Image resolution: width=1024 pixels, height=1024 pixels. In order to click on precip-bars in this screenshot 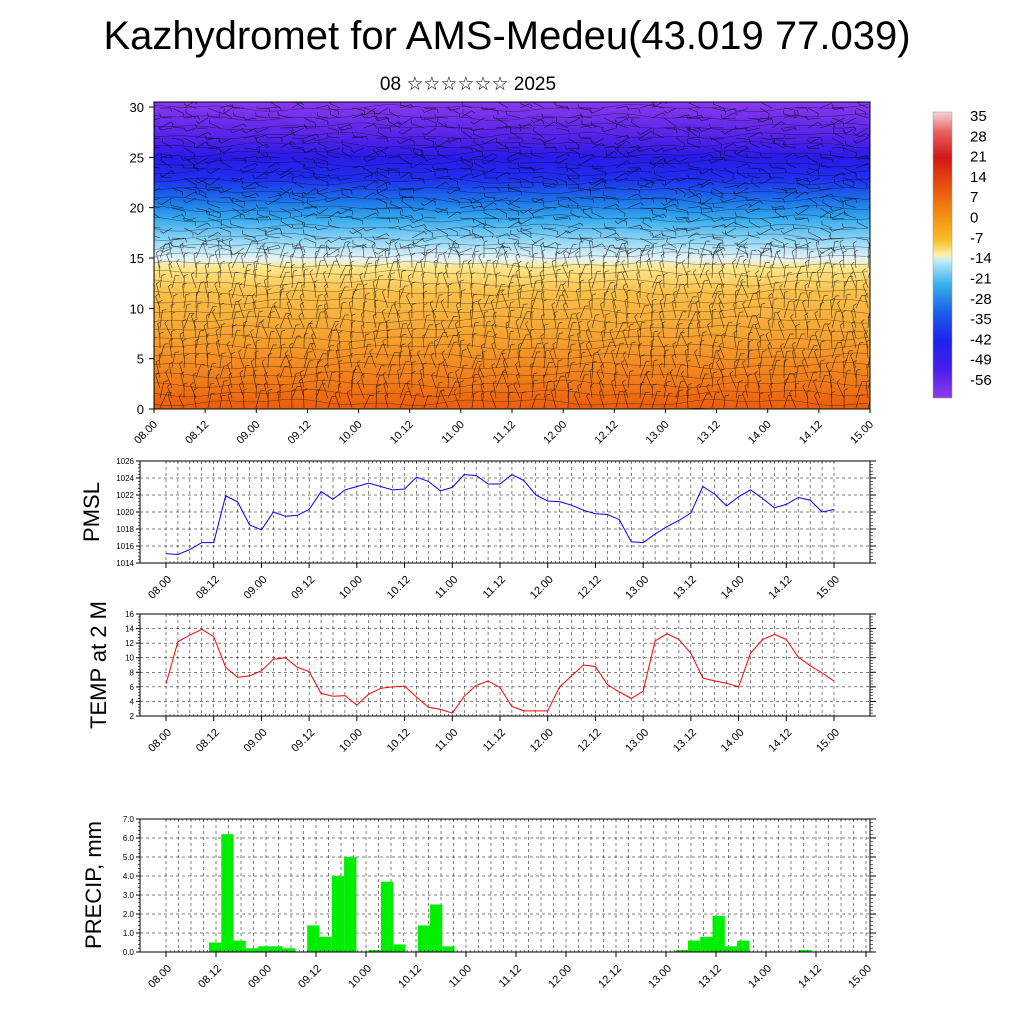, I will do `click(510, 893)`.